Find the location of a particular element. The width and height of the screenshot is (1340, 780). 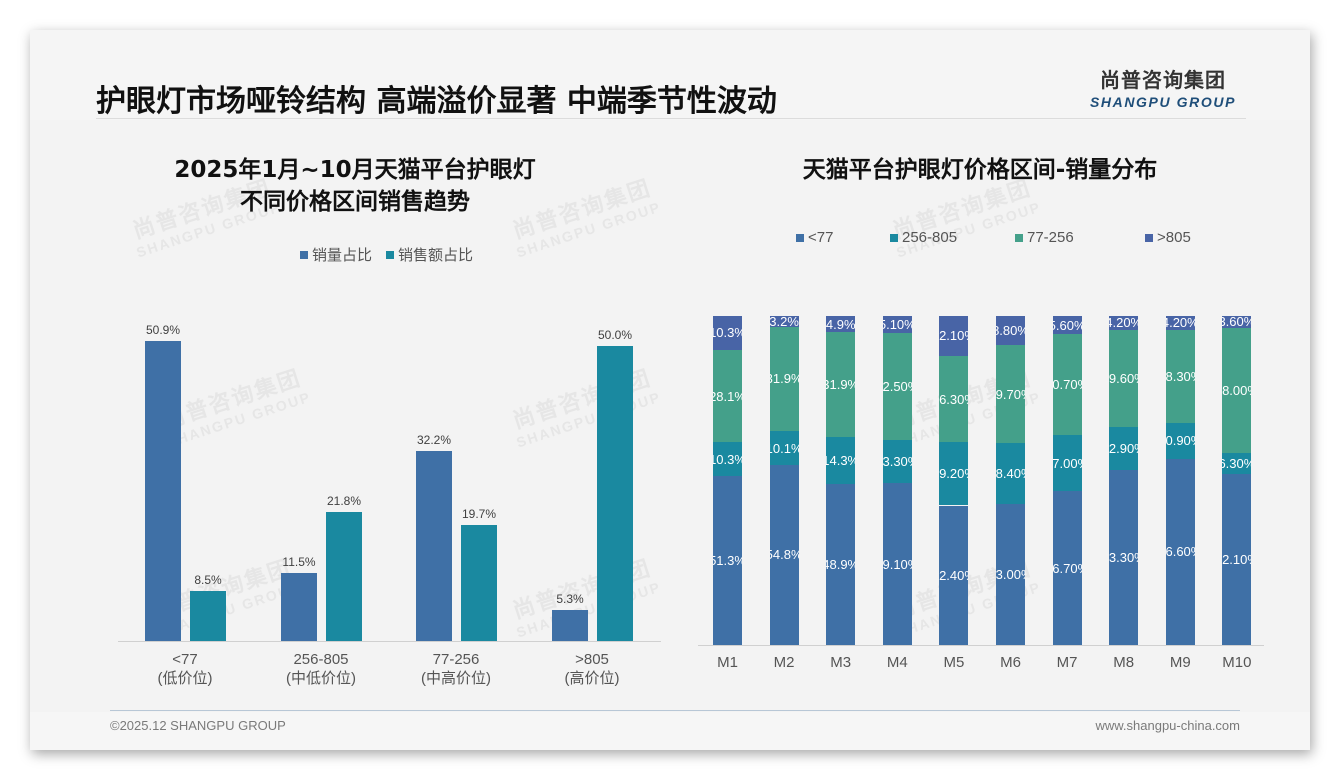

stacked-segment: 3.2% is located at coordinates (784, 321).